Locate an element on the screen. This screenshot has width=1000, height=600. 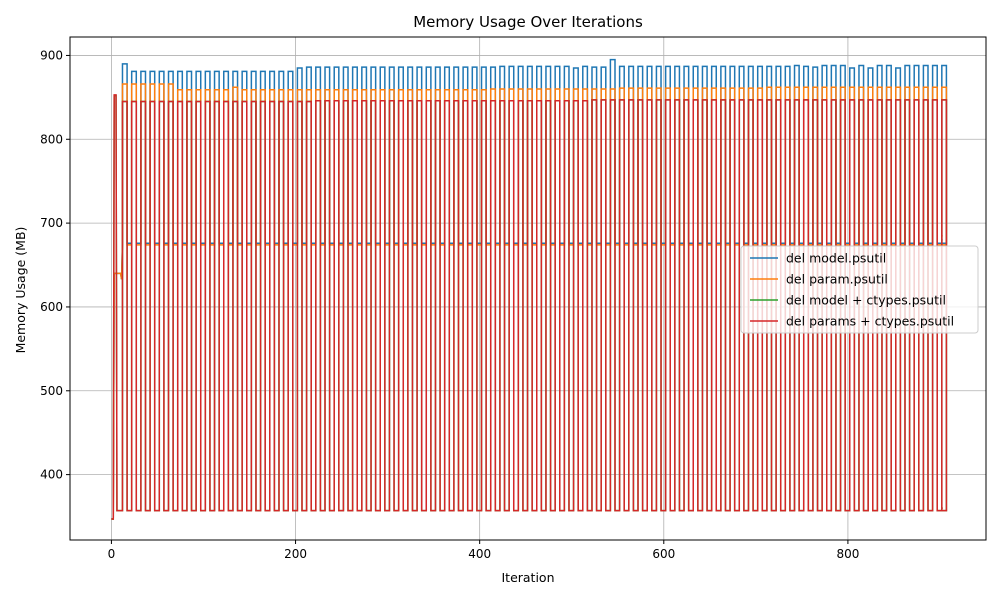
y-tick-label: 600 is located at coordinates (51, 307).